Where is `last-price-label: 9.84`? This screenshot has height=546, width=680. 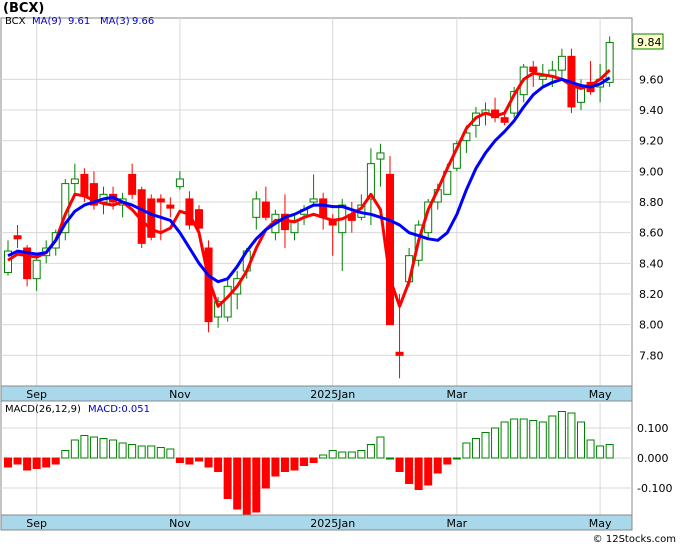 last-price-label: 9.84 is located at coordinates (649, 42).